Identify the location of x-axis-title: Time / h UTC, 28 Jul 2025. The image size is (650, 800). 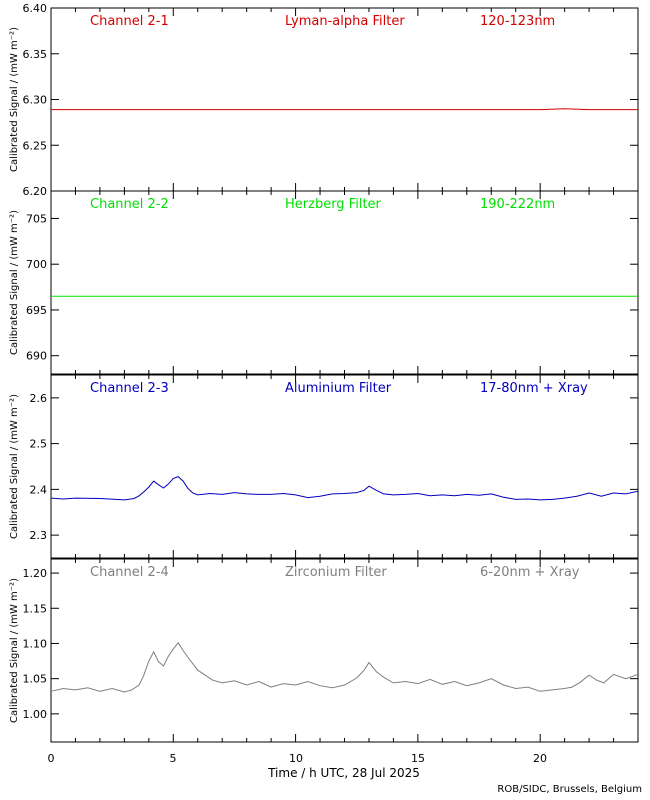
(343, 773).